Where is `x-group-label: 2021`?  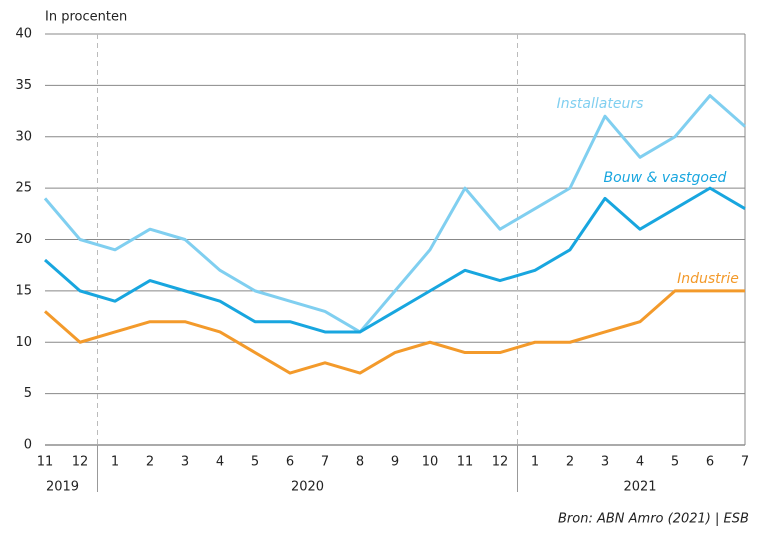 x-group-label: 2021 is located at coordinates (639, 487).